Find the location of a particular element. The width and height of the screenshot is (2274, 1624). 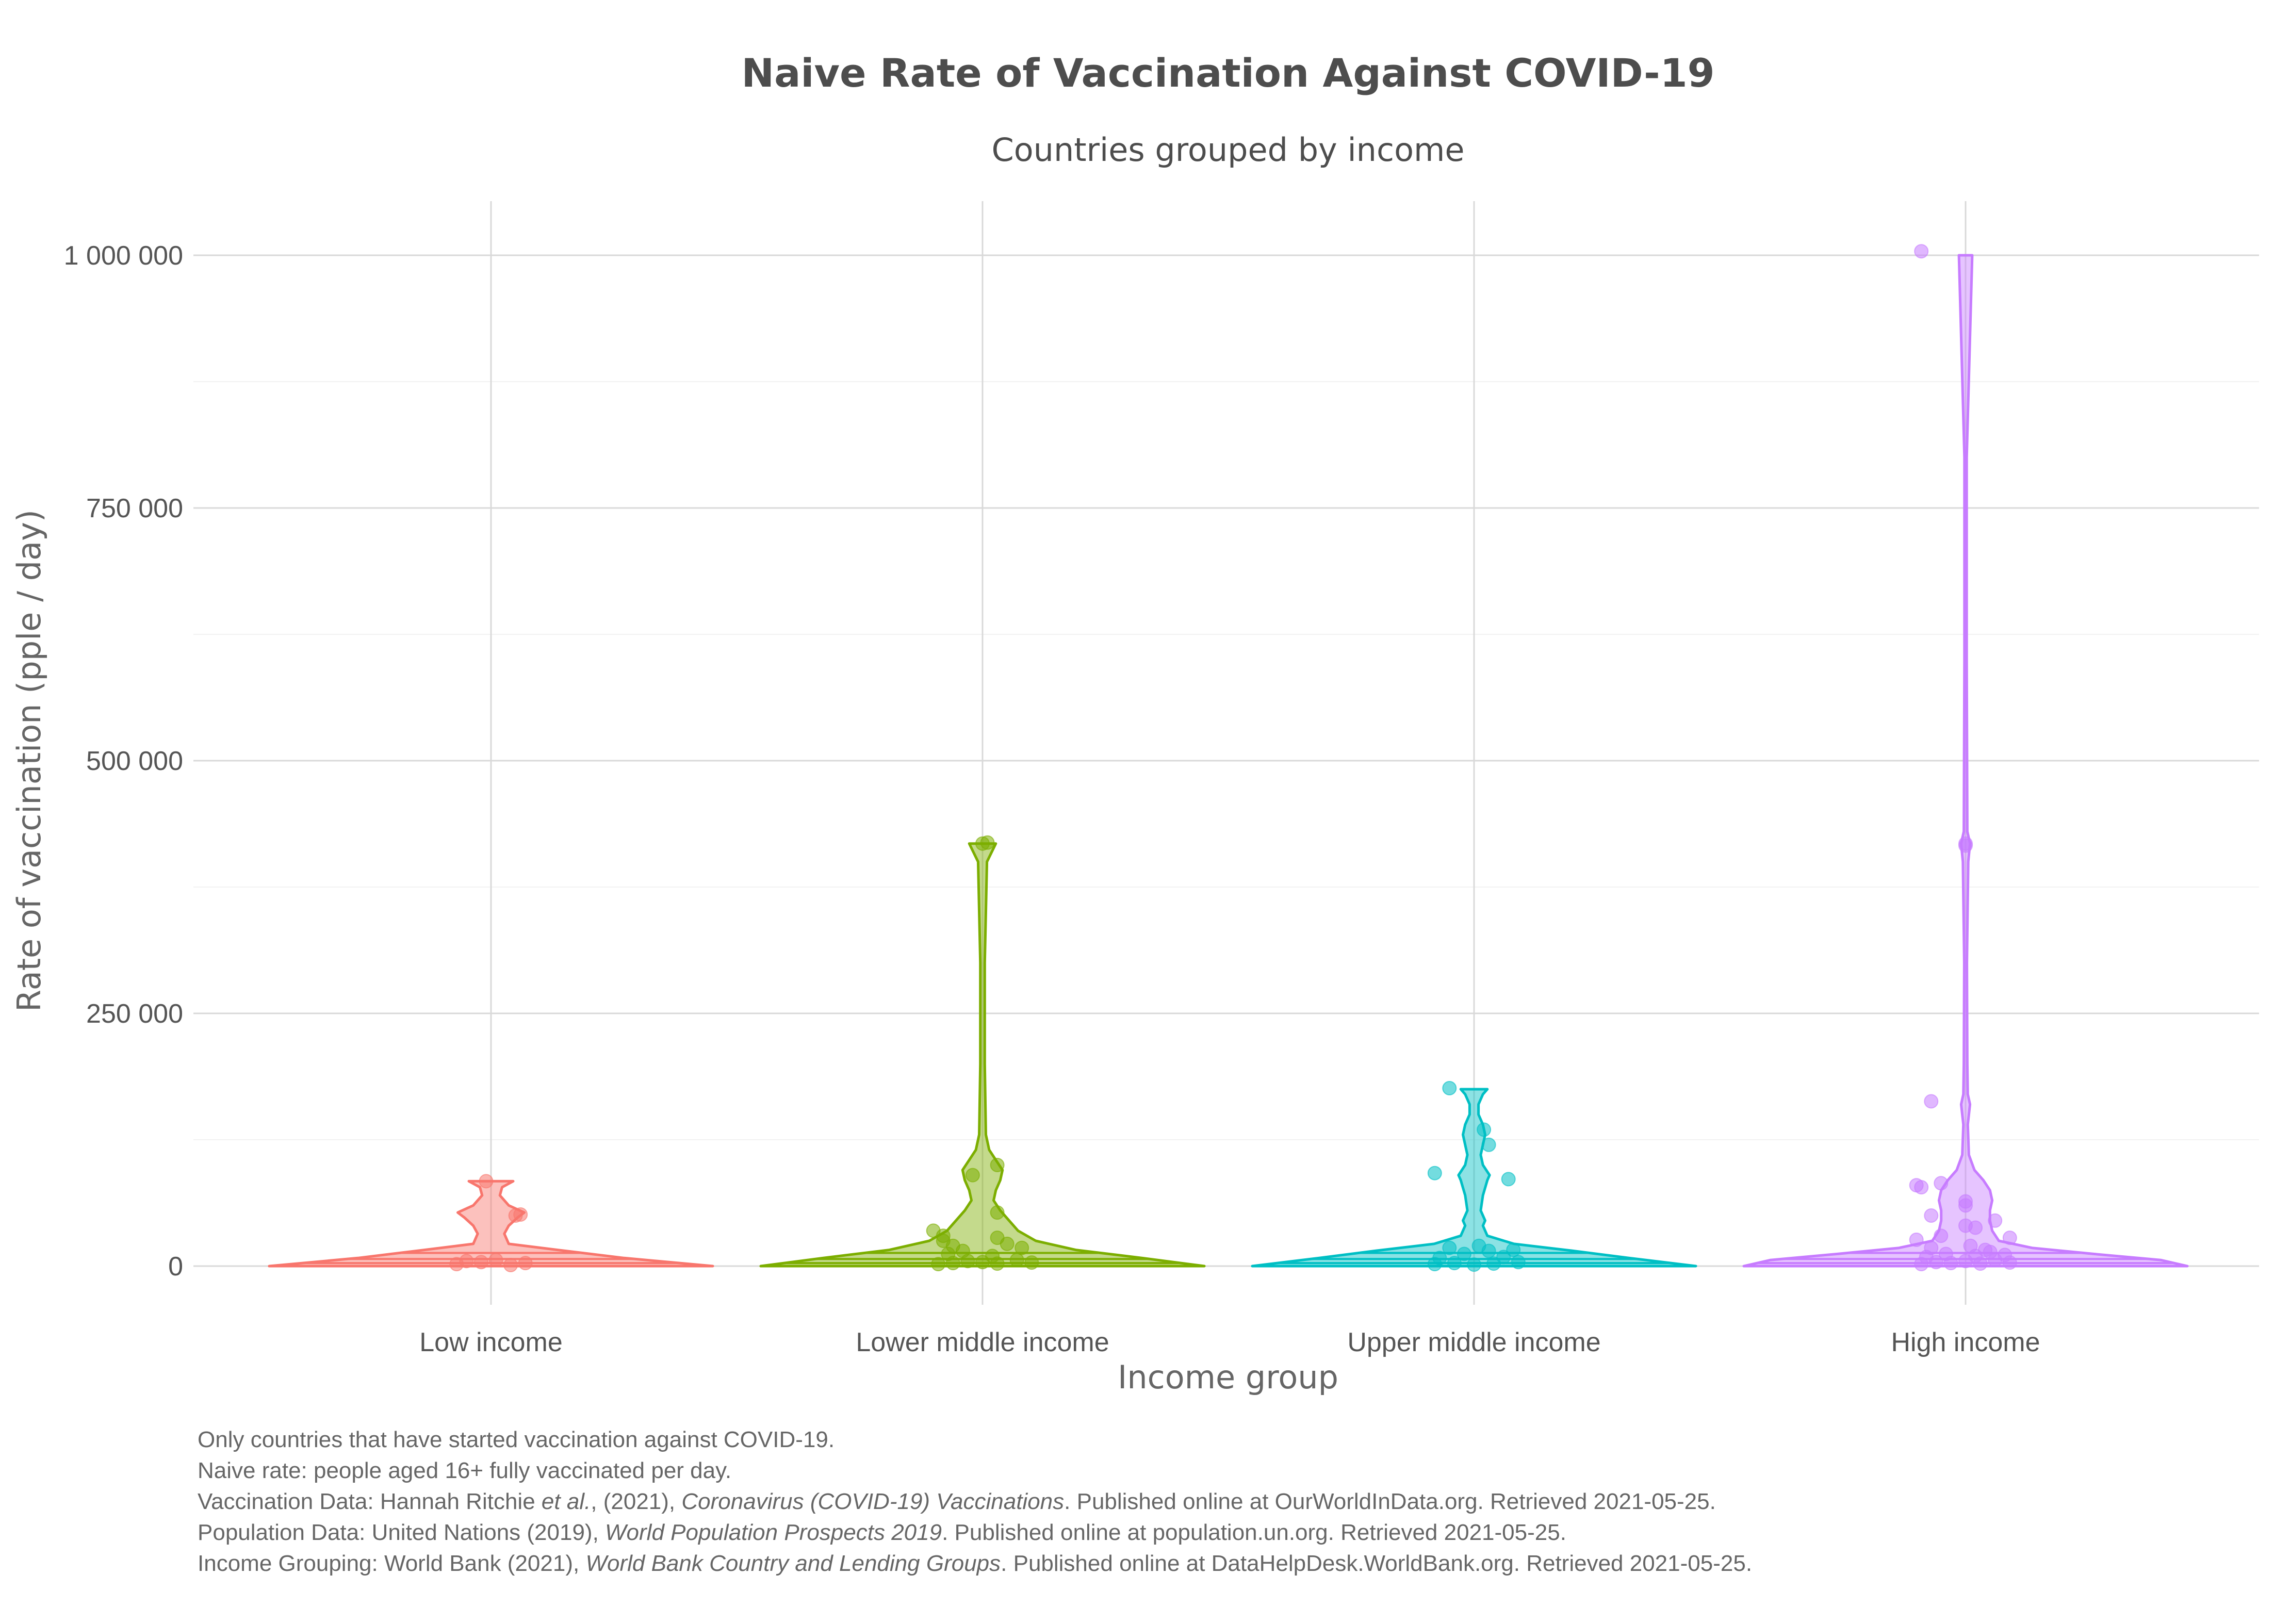

caption-line-3-d: Coronavirus (COVID-19) Vaccinations is located at coordinates (872, 1501).